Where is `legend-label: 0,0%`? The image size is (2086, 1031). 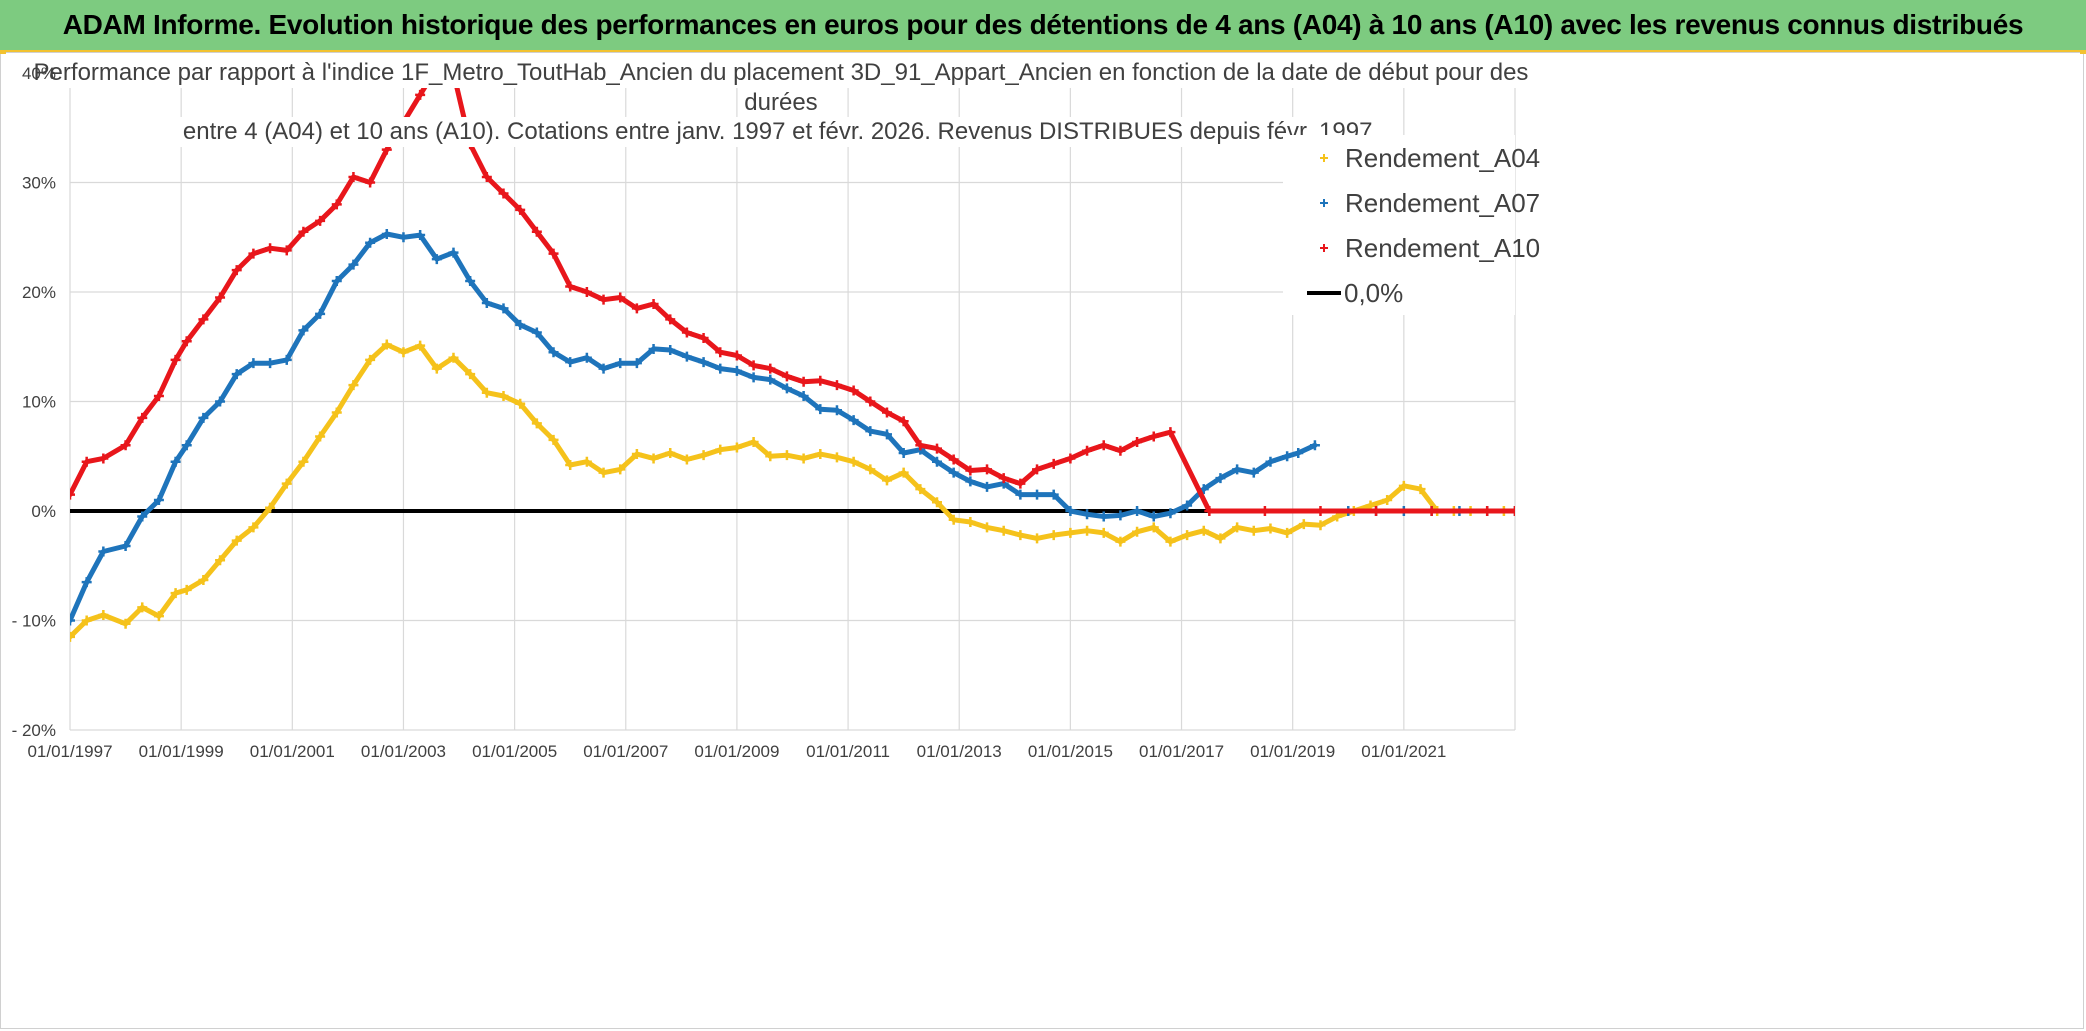
legend-label: 0,0% is located at coordinates (1373, 293).